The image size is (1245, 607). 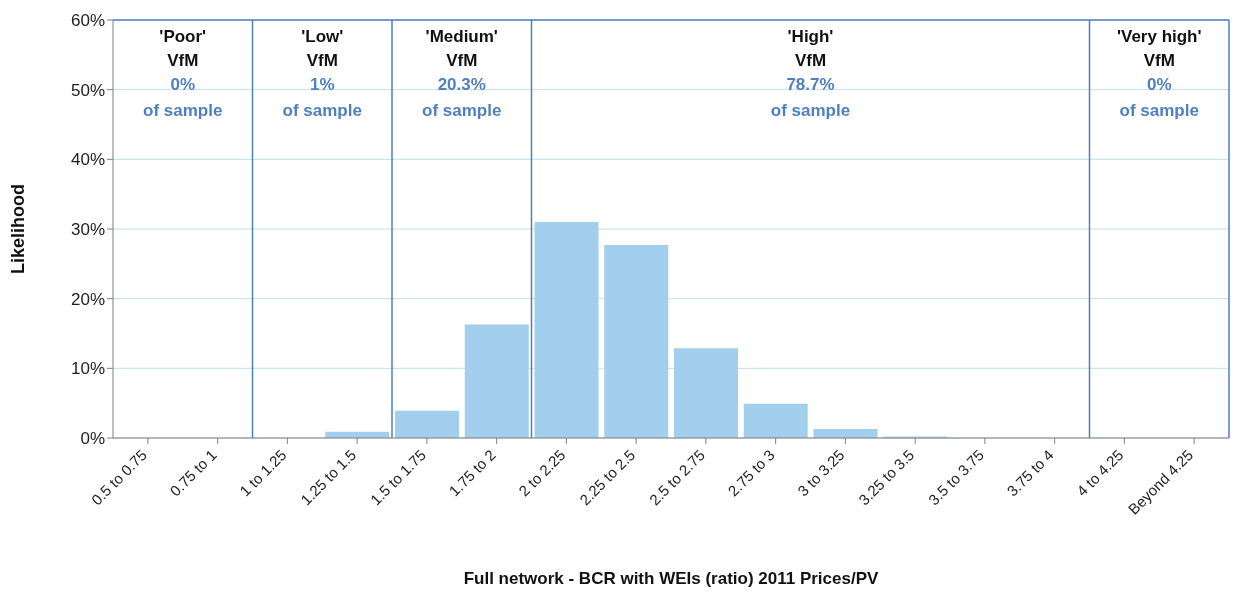 What do you see at coordinates (671, 578) in the screenshot?
I see `x-axis-title: Full network - BCR with WEIs (ratio) 2011 Prices/PV` at bounding box center [671, 578].